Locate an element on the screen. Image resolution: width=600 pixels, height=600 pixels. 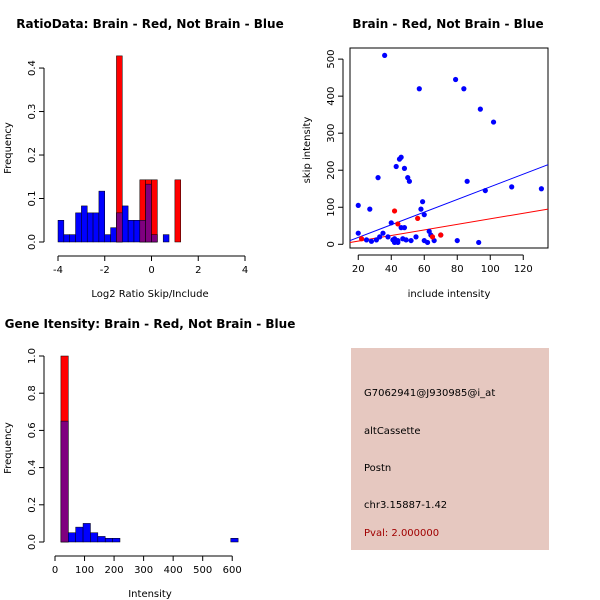
fit-line-not-brain is located at coordinates (449, 203).